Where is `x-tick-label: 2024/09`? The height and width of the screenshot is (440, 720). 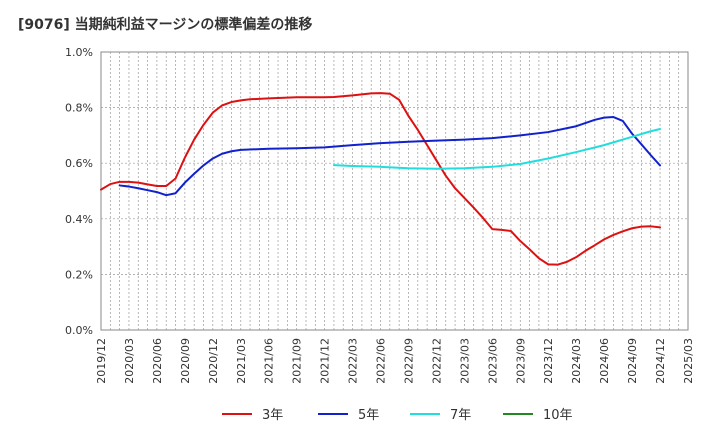 x-tick-label: 2024/09 is located at coordinates (632, 361).